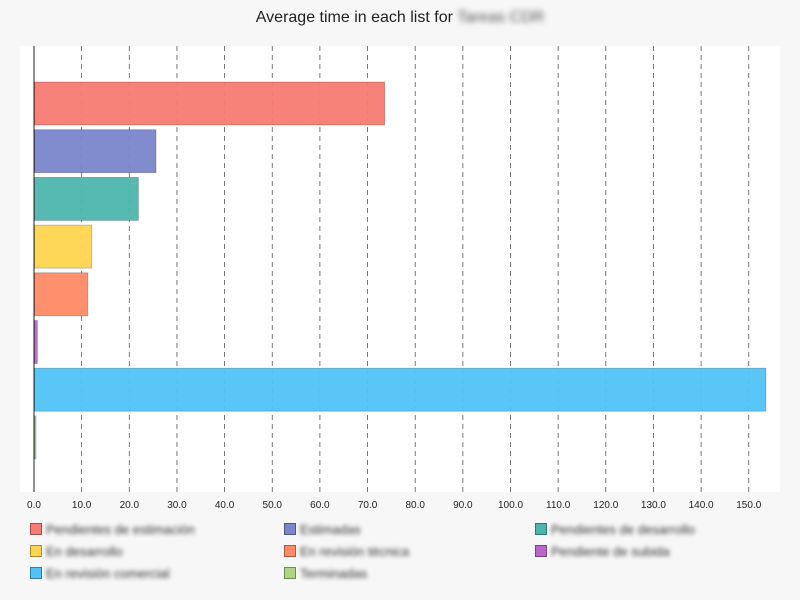 The image size is (800, 600). Describe the element at coordinates (320, 505) in the screenshot. I see `x-tick-label: 60.0` at that location.